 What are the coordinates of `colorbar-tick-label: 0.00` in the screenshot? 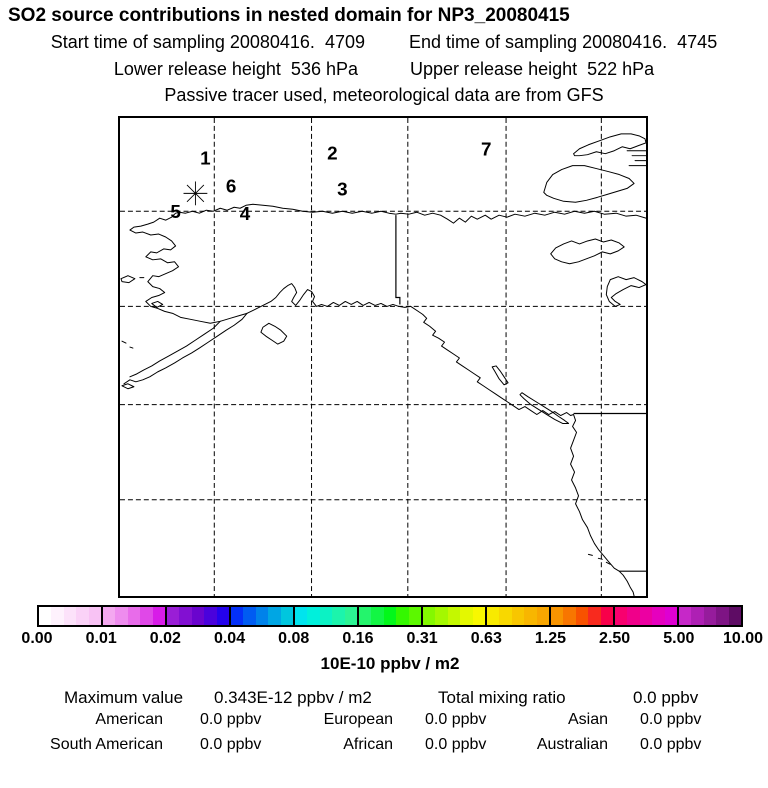 It's located at (37, 638).